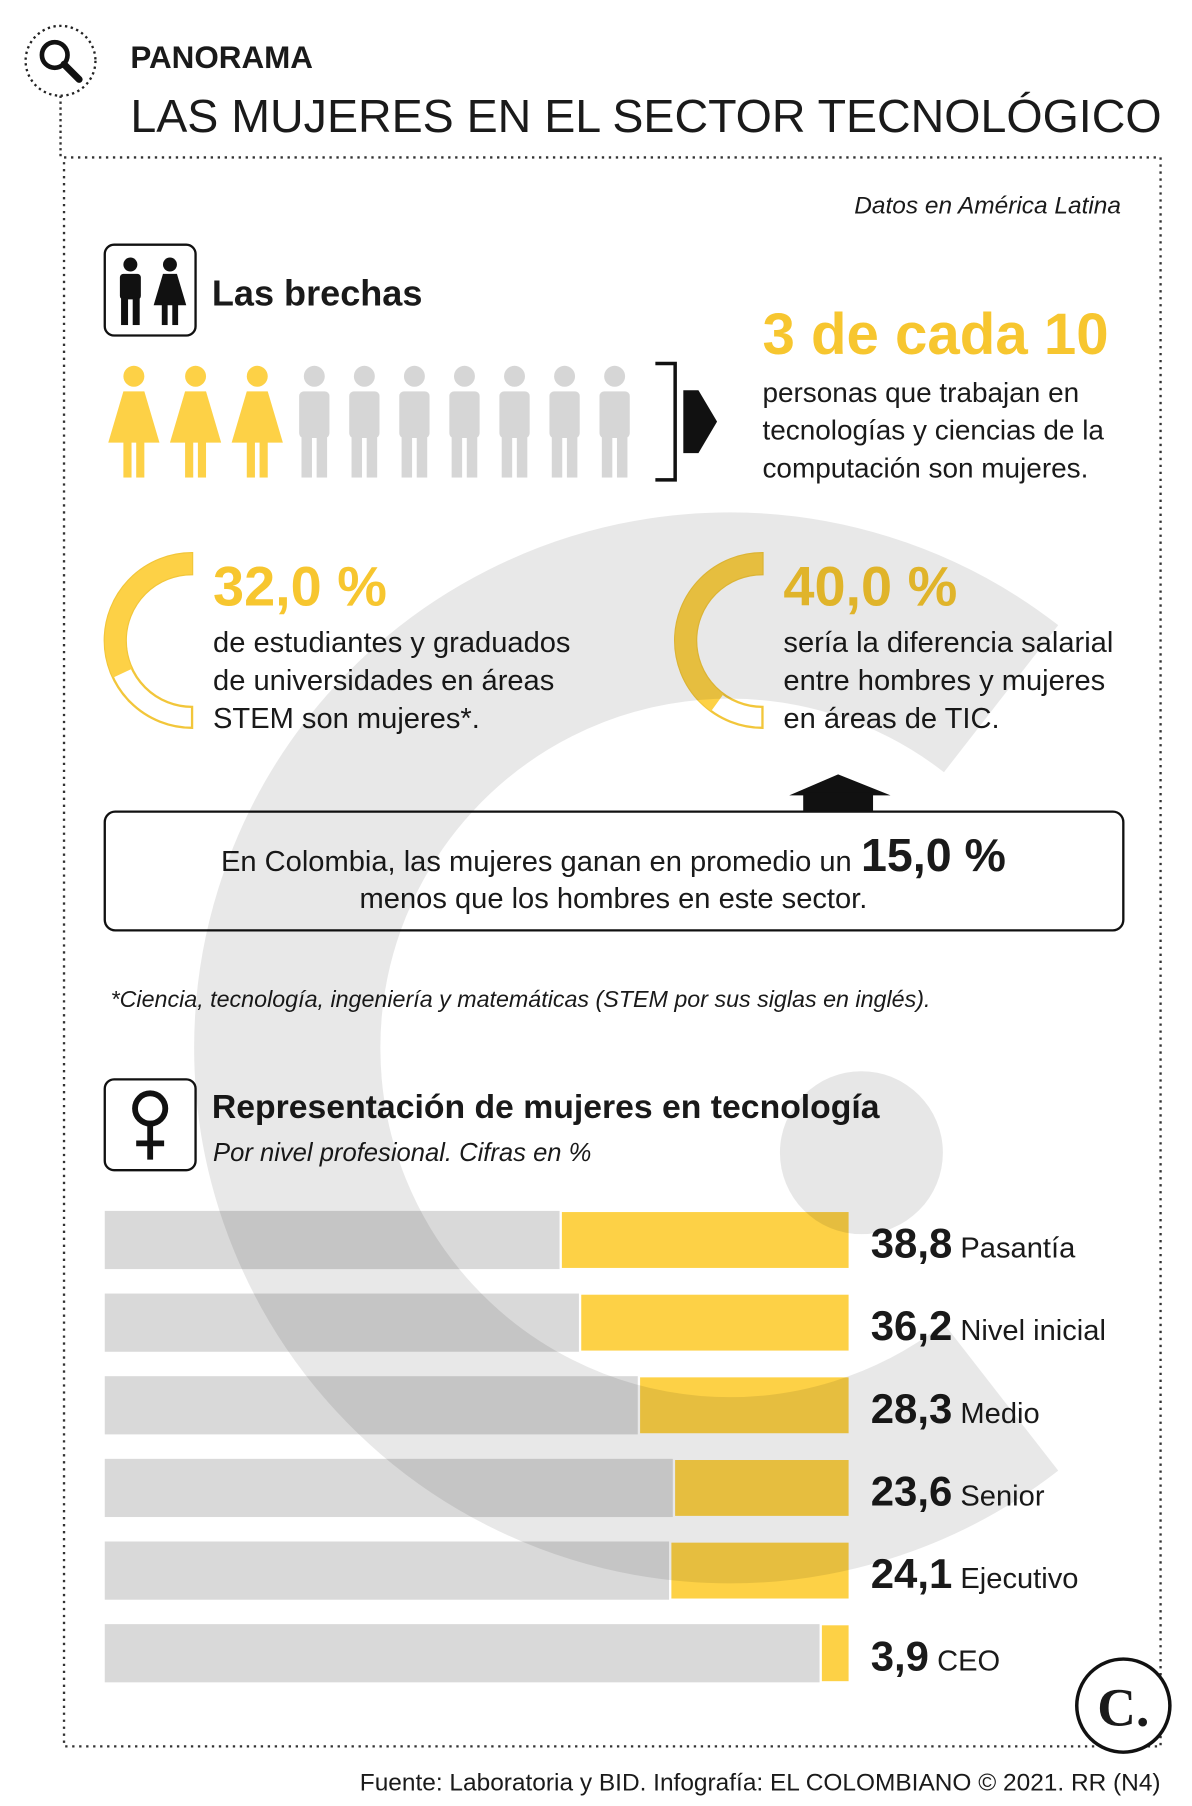 Image resolution: width=1192 pixels, height=1806 pixels. Describe the element at coordinates (666, 421) in the screenshot. I see `bracket` at that location.